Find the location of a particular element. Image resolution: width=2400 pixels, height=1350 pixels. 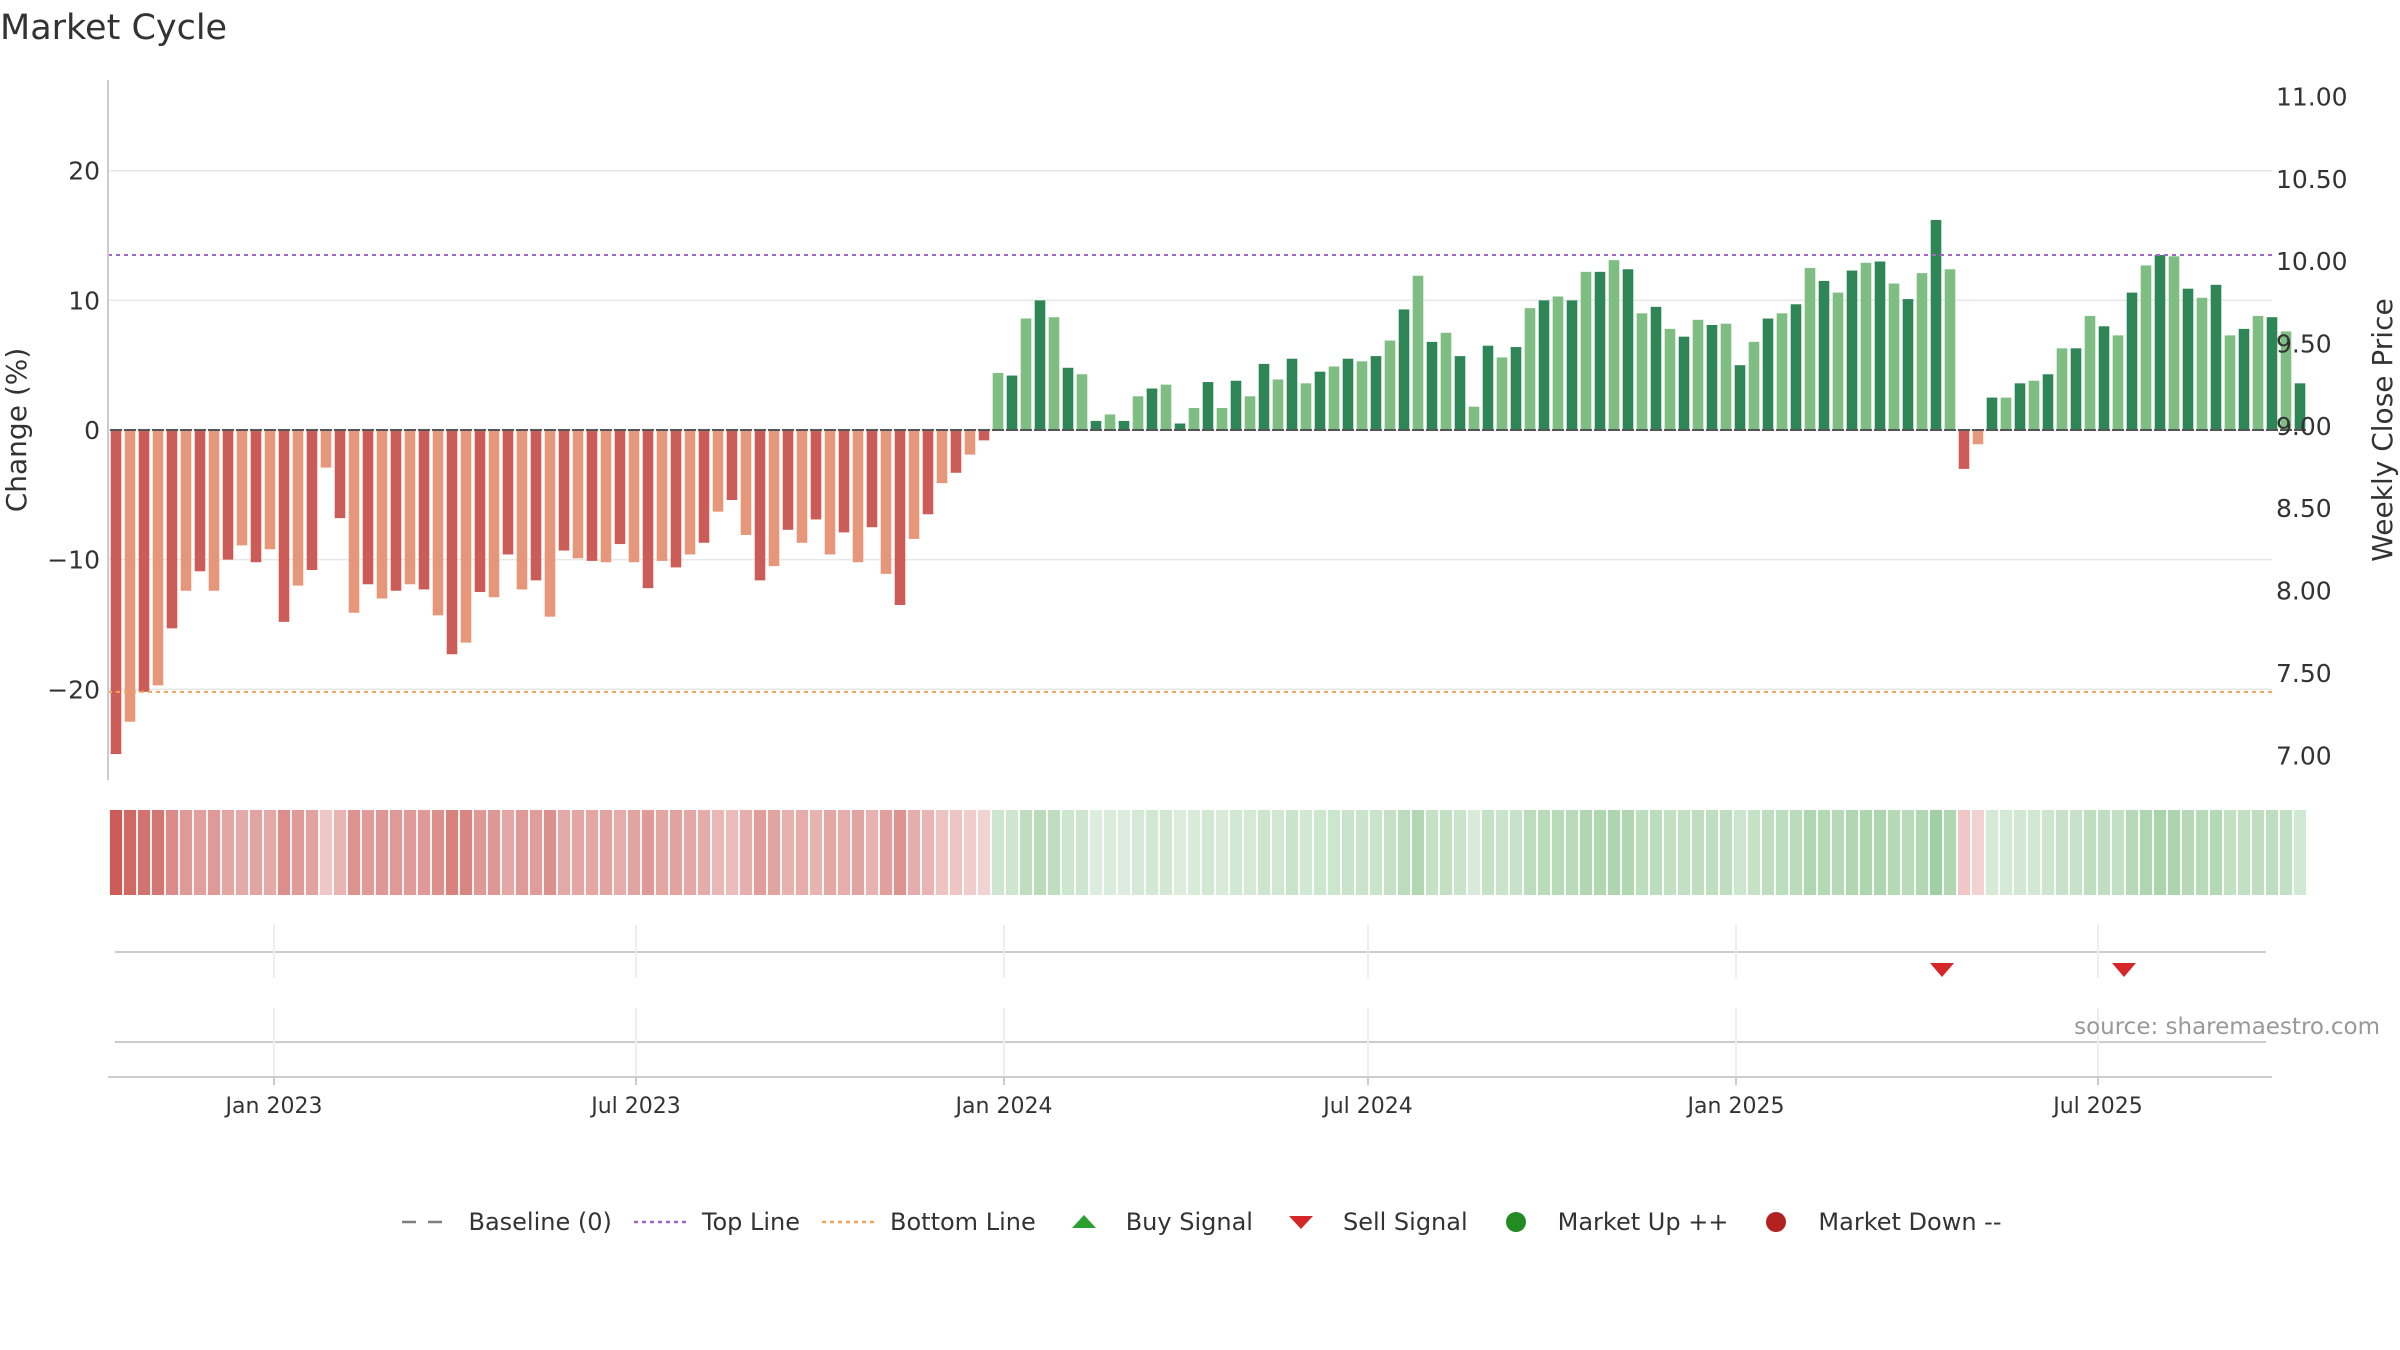

y2-tick-label: 7.00 is located at coordinates (2304, 755).